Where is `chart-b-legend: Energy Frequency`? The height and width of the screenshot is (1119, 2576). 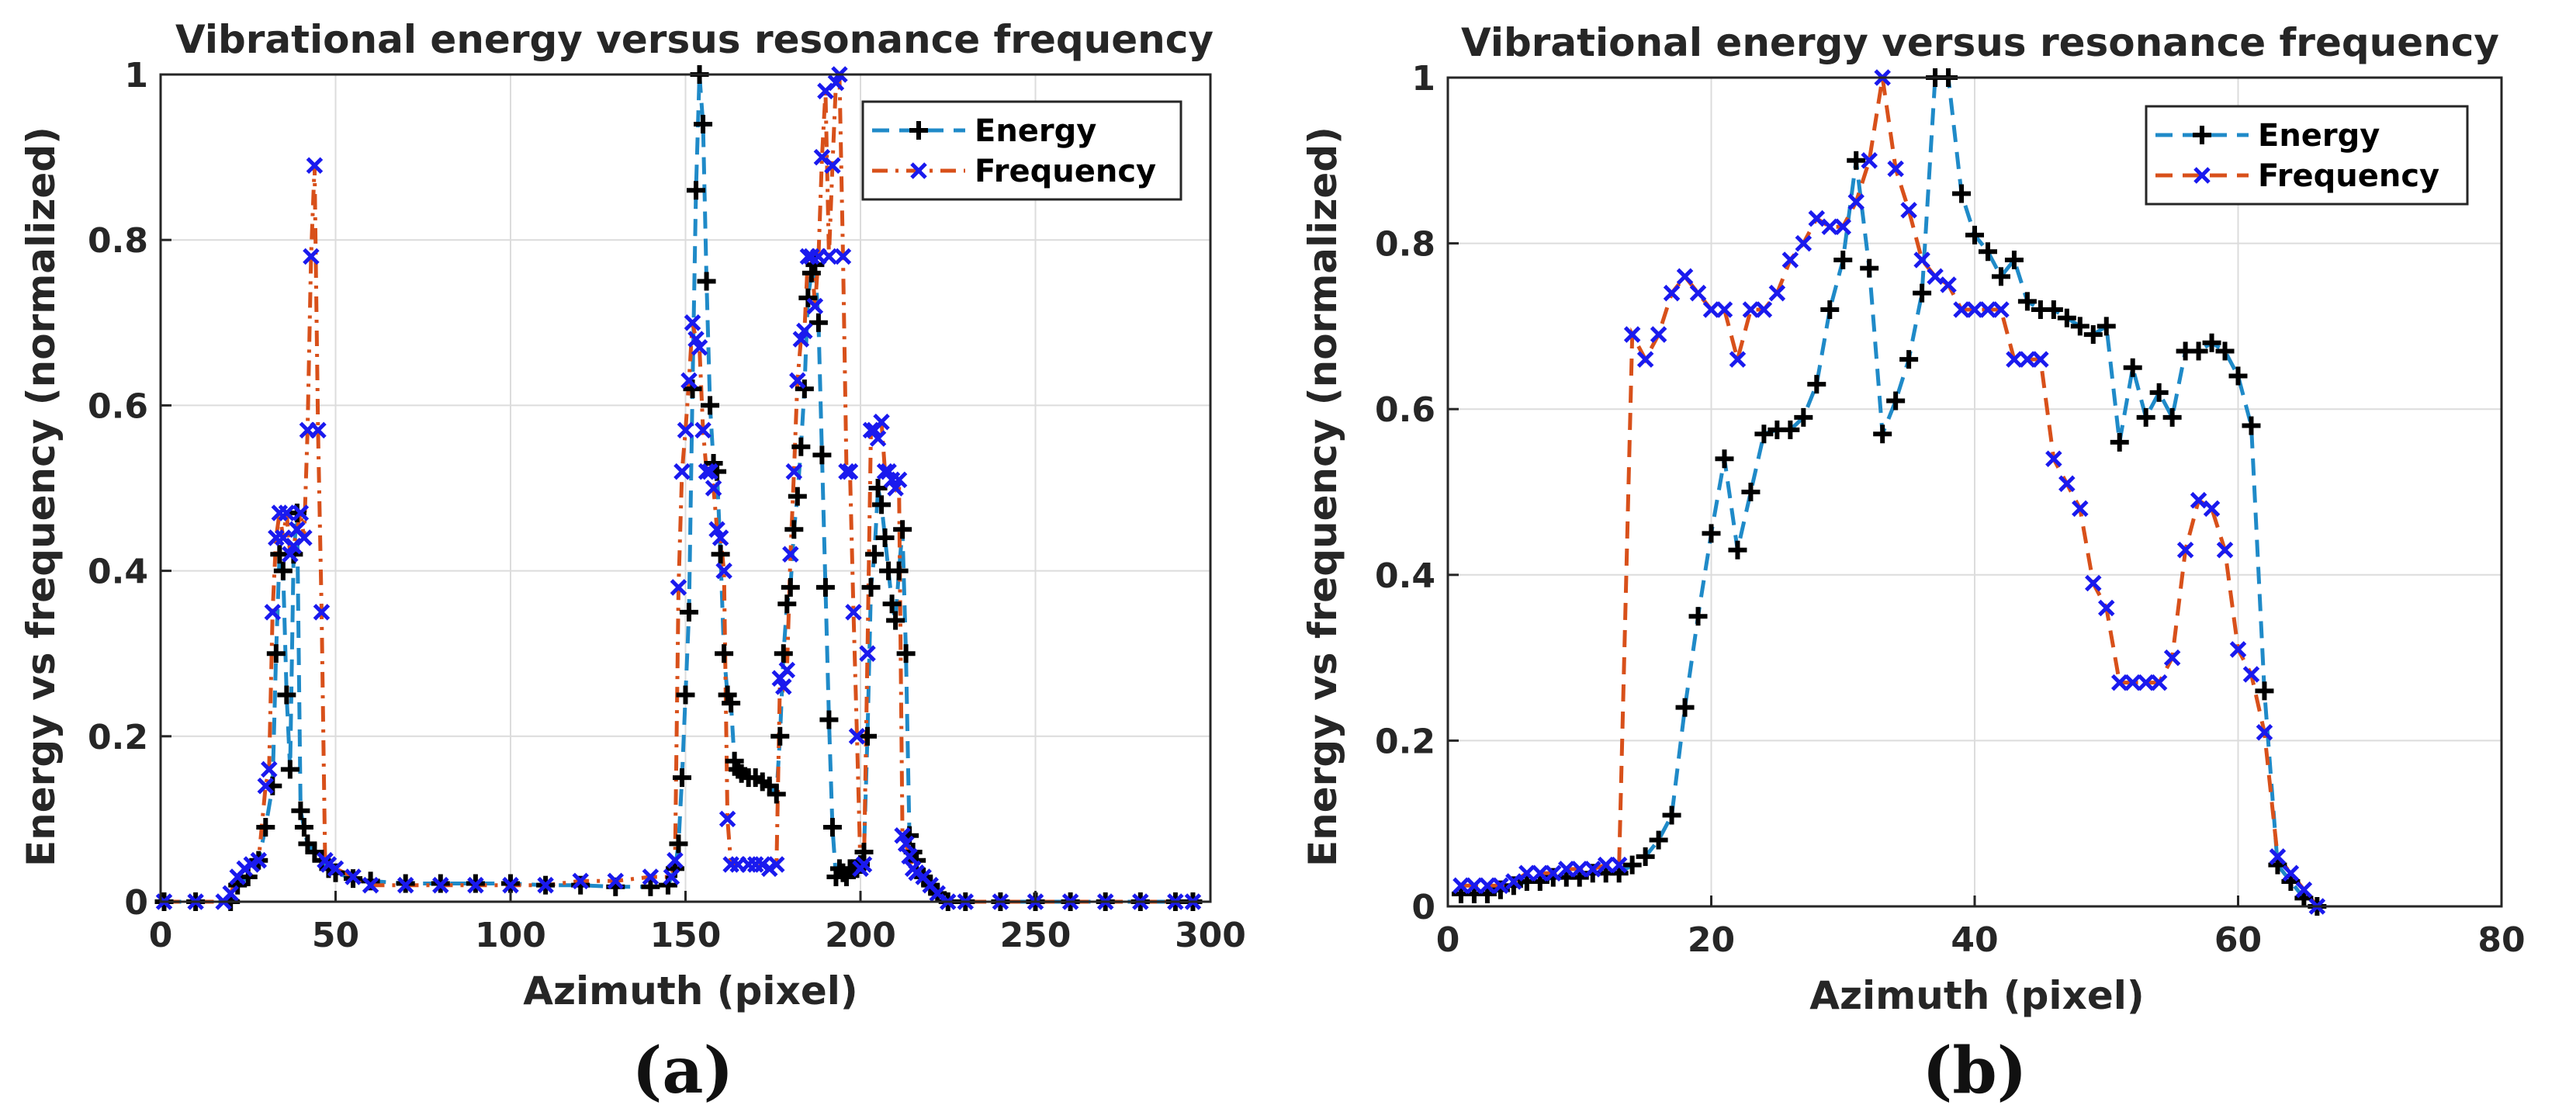
chart-b-legend: Energy Frequency is located at coordinates (2307, 155).